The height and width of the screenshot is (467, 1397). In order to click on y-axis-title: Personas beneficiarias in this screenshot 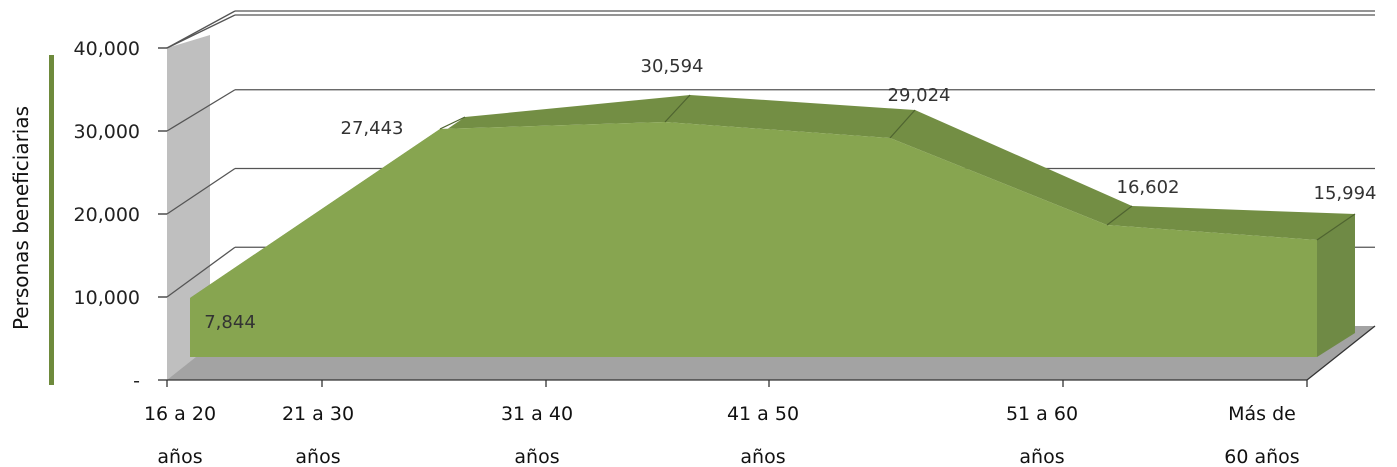, I will do `click(21, 218)`.